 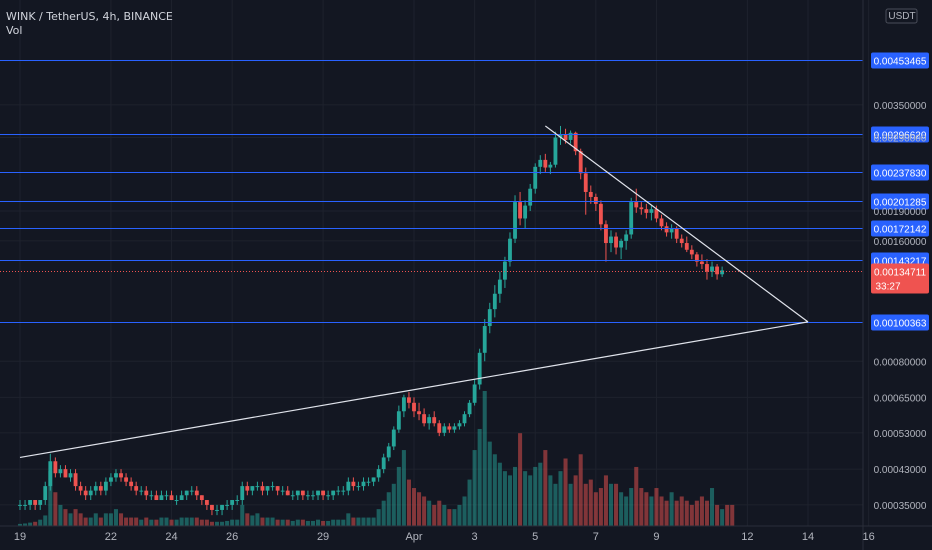 What do you see at coordinates (808, 537) in the screenshot?
I see `time-tick-label: 14` at bounding box center [808, 537].